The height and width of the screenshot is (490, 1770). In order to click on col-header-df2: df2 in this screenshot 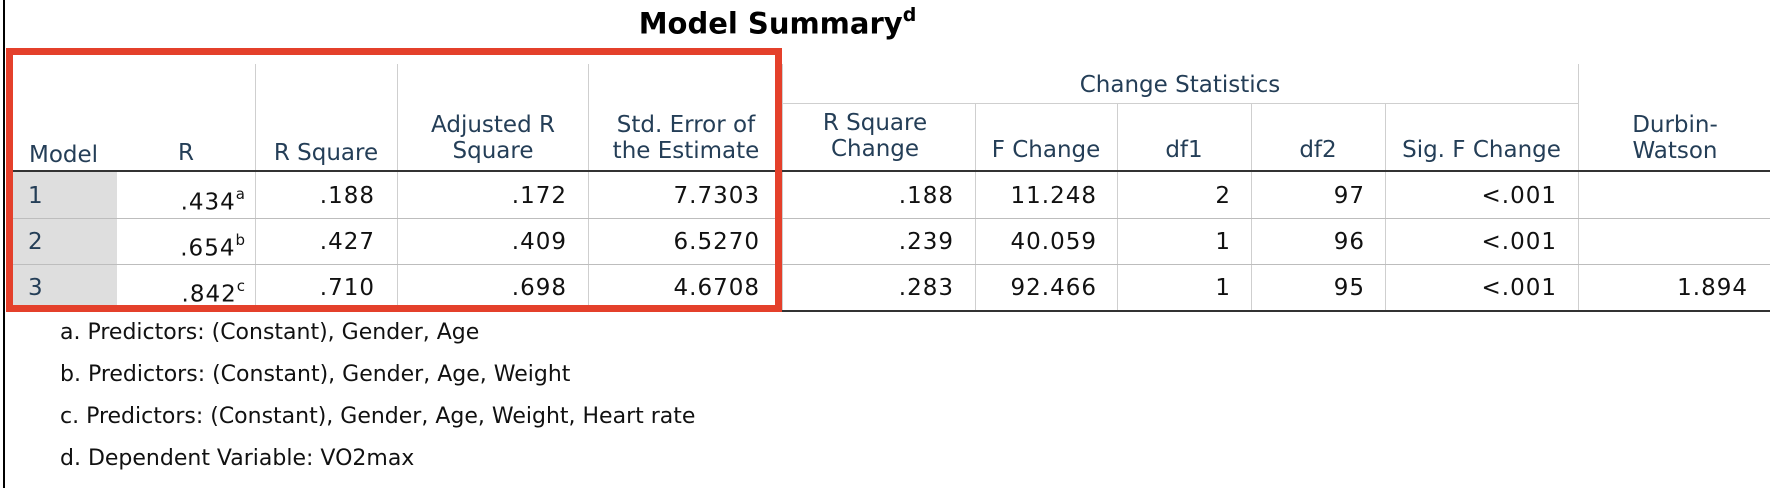, I will do `click(1318, 150)`.